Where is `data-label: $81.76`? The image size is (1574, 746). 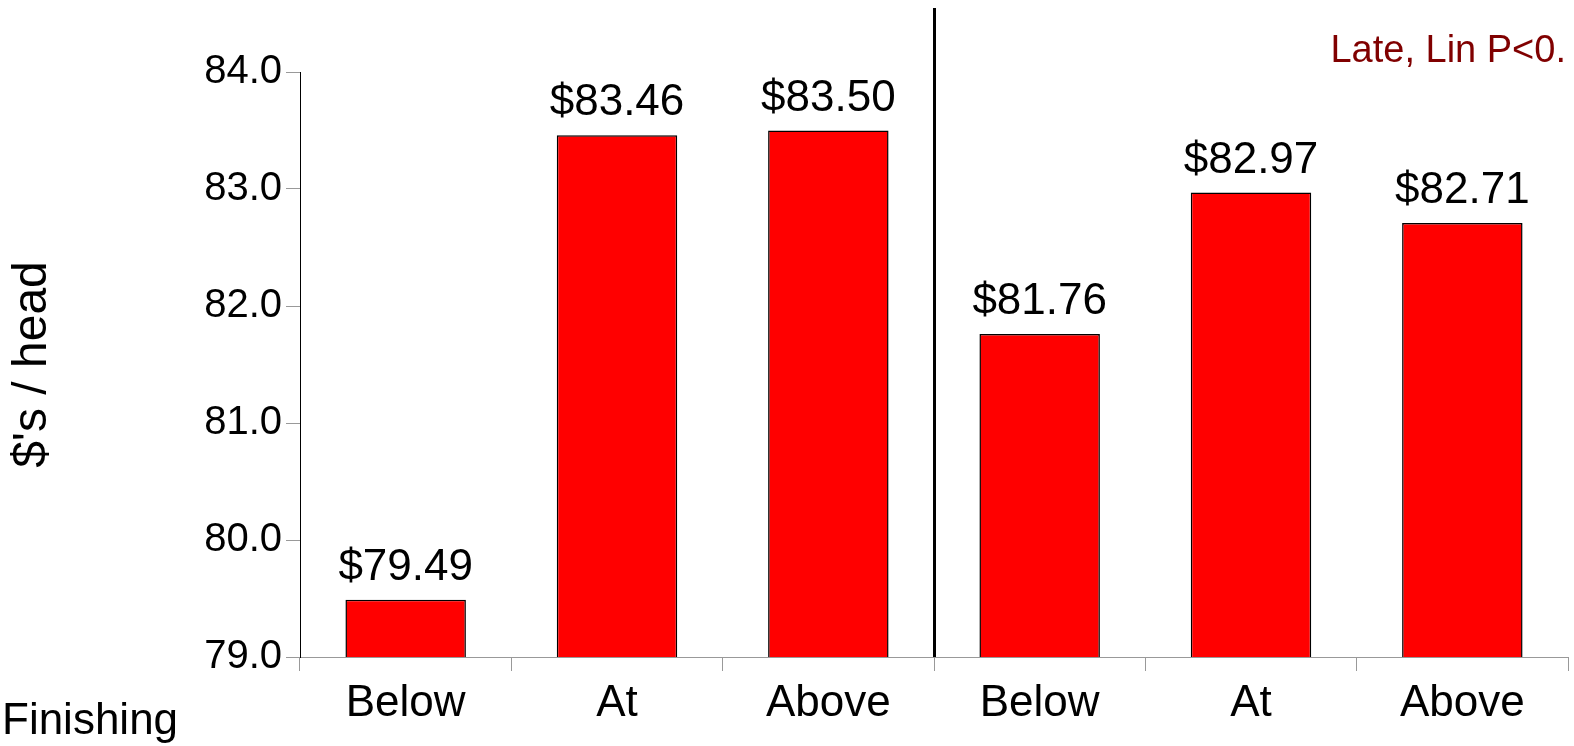 data-label: $81.76 is located at coordinates (1039, 299).